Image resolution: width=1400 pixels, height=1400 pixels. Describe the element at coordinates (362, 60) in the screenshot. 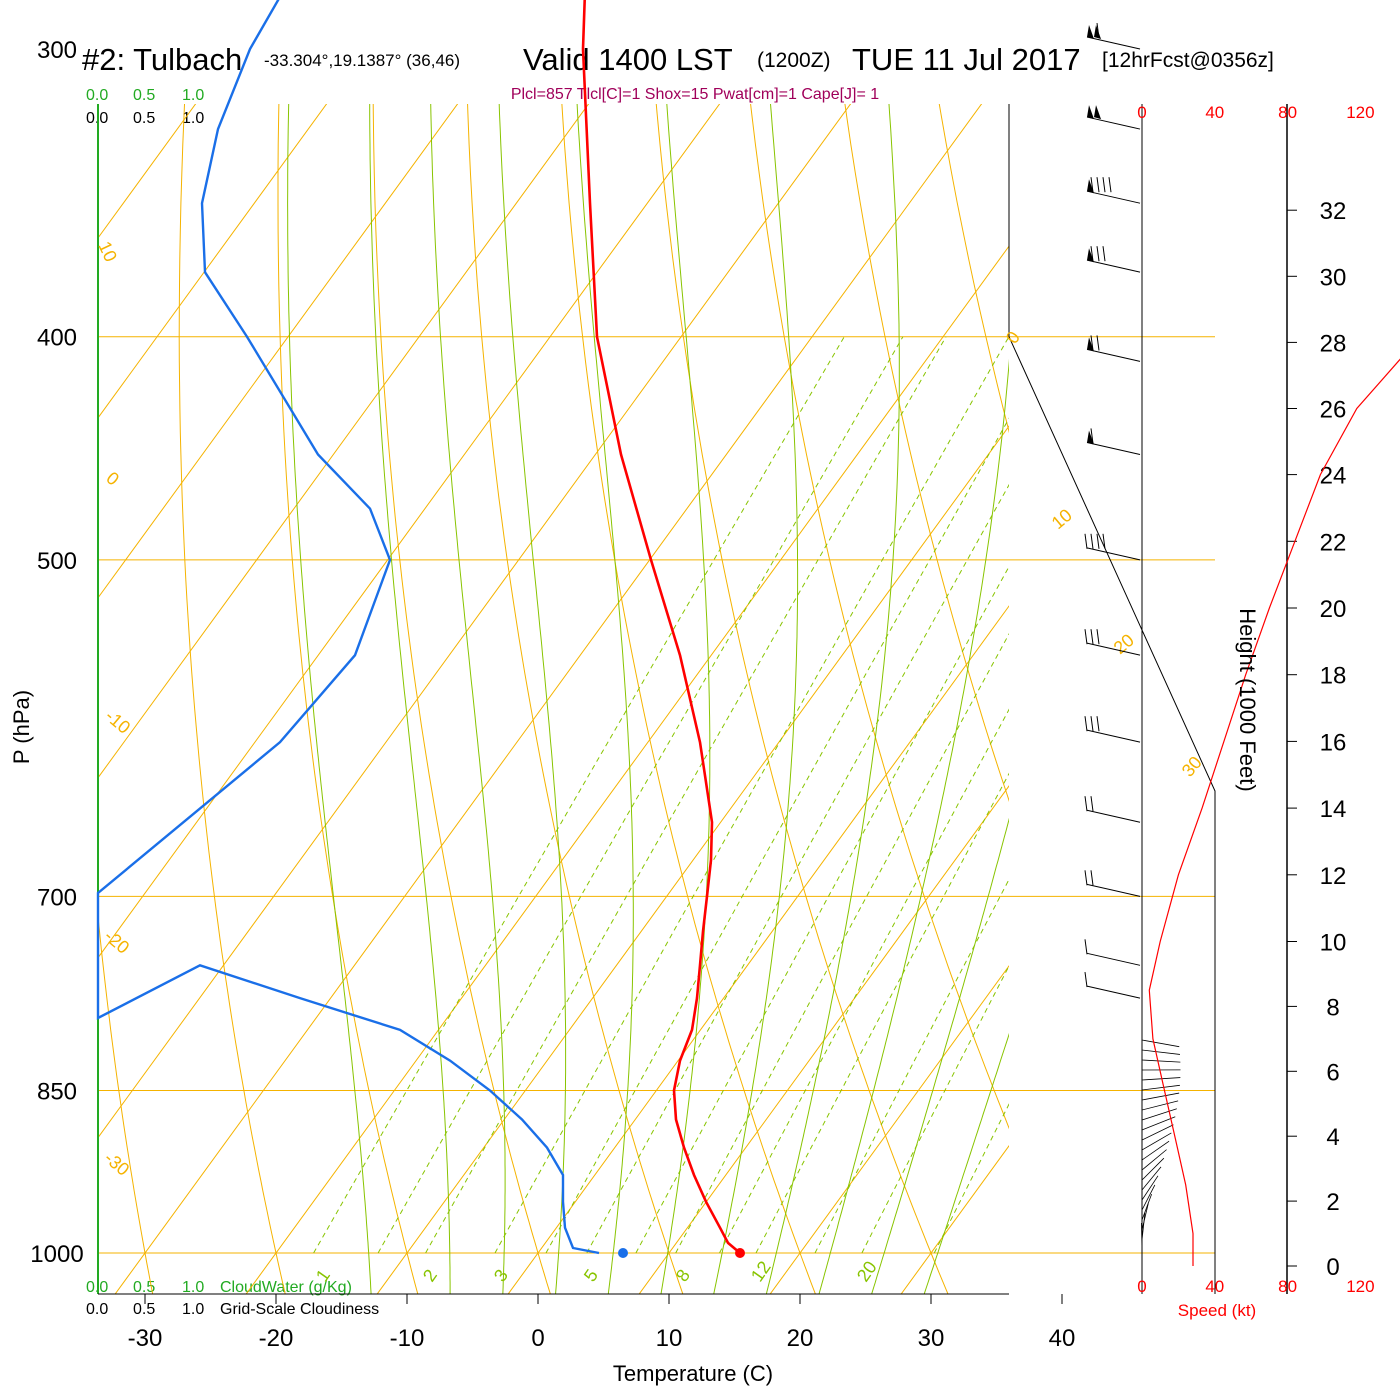

I see `station-coords: -33.304°,19.1387° (36,46)` at that location.